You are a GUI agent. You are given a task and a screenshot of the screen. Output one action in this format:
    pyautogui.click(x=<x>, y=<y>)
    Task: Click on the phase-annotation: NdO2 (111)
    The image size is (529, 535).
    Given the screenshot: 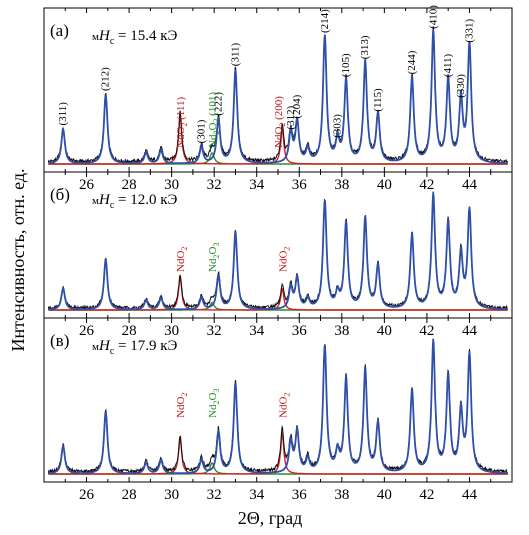 What is the action you would take?
    pyautogui.click(x=182, y=122)
    